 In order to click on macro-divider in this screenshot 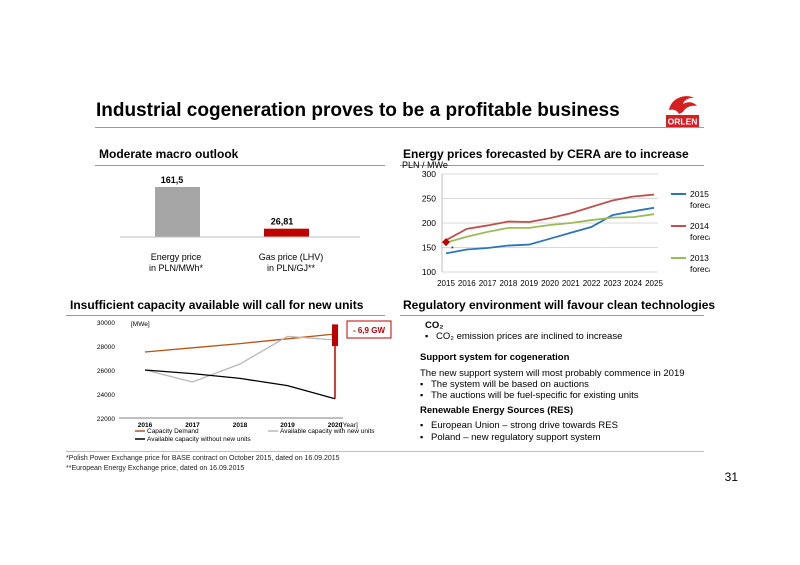, I will do `click(240, 165)`.